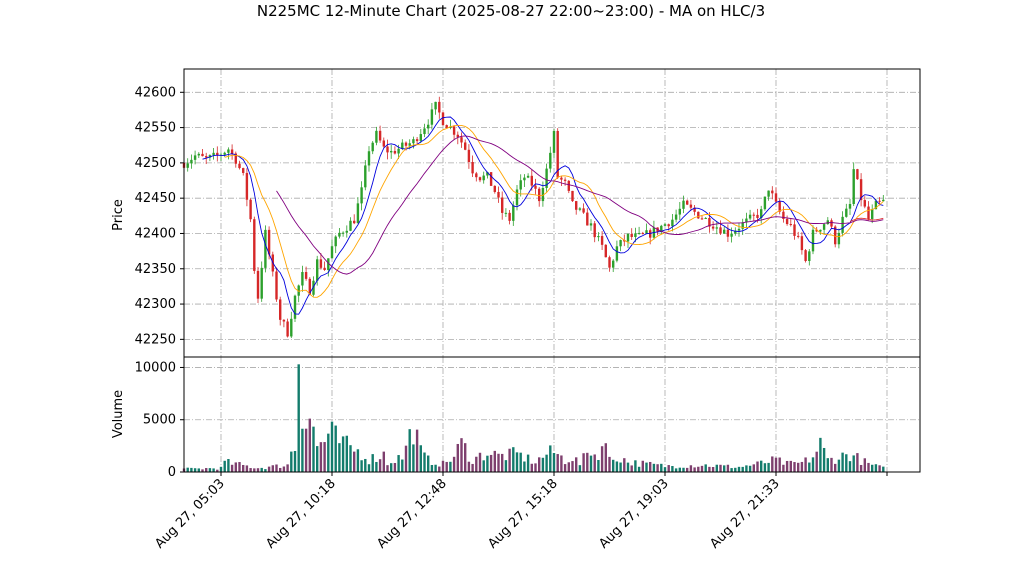 This screenshot has height=575, width=1022. What do you see at coordinates (155, 339) in the screenshot?
I see `price-tick-label: 42250` at bounding box center [155, 339].